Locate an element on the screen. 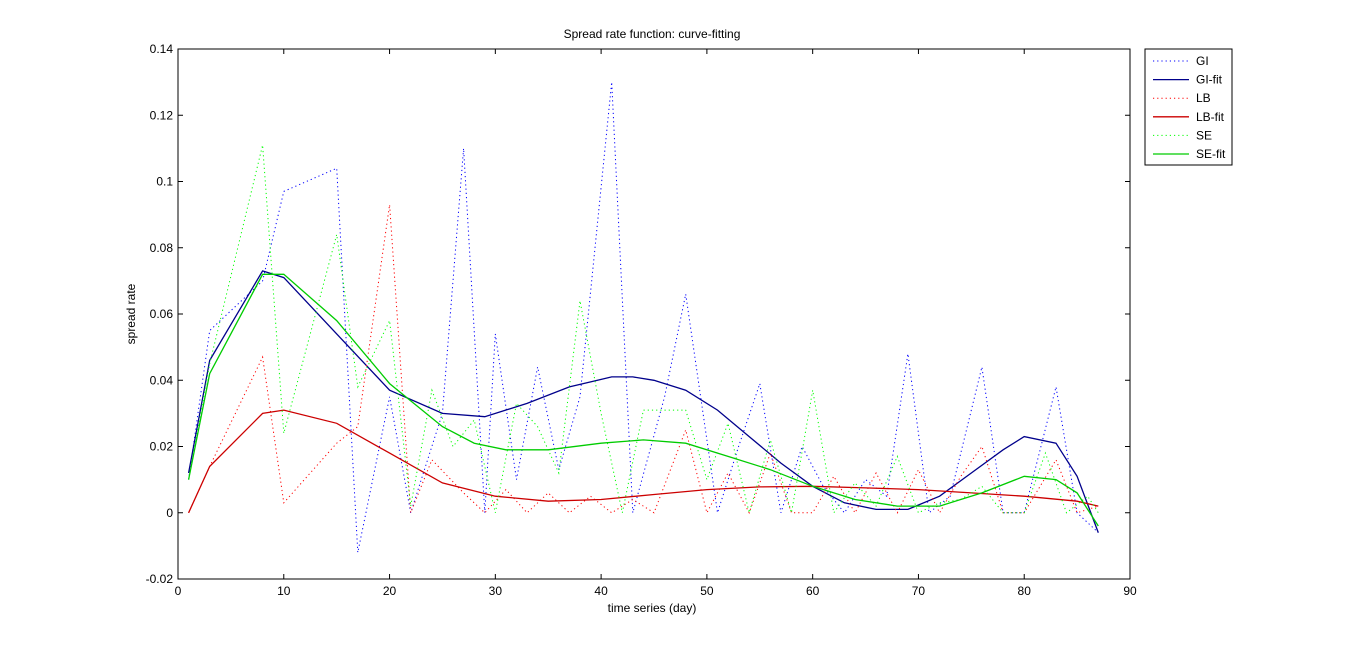 The width and height of the screenshot is (1366, 651). y-tick-label: 0.1 is located at coordinates (164, 182).